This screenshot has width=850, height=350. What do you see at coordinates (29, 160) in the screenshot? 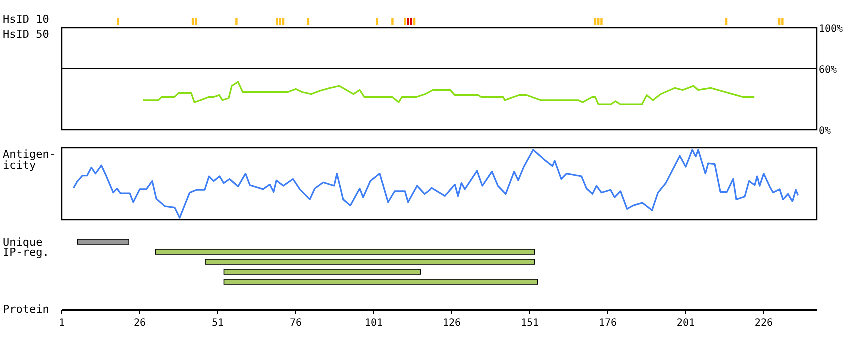
I see `y-axis-title: Antigen- icity` at bounding box center [29, 160].